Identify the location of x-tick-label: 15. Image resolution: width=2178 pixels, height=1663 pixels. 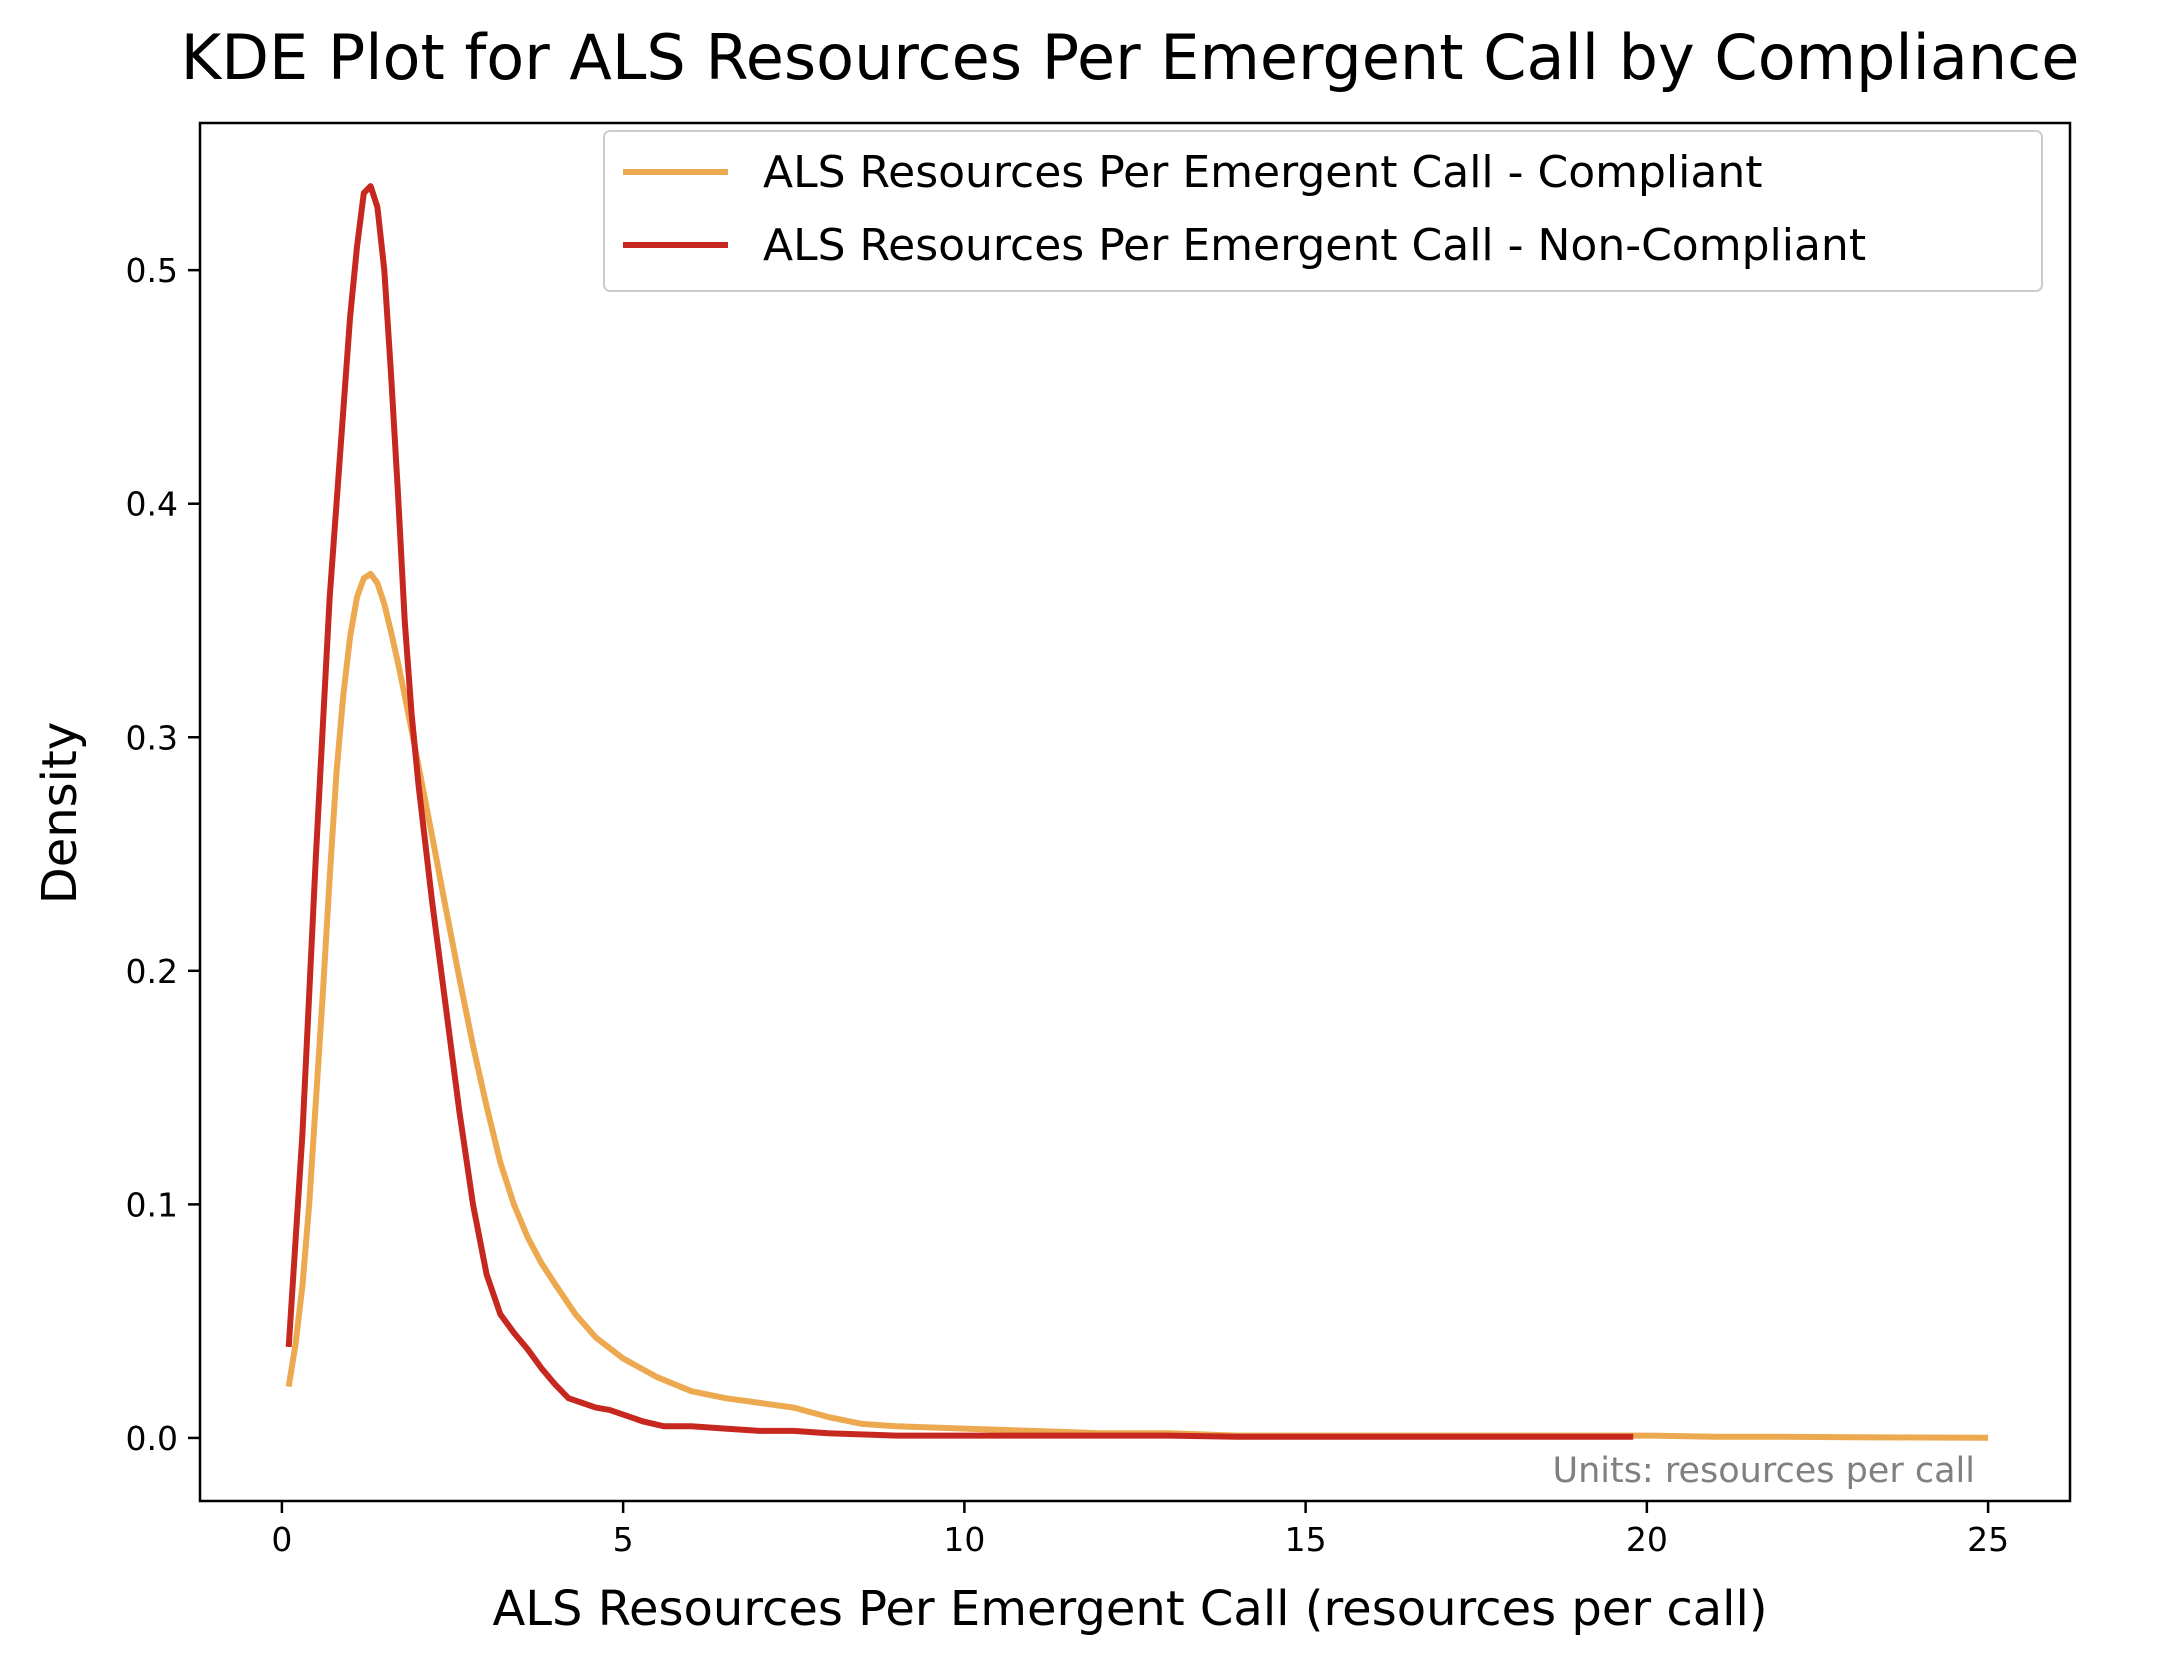
(1306, 1539).